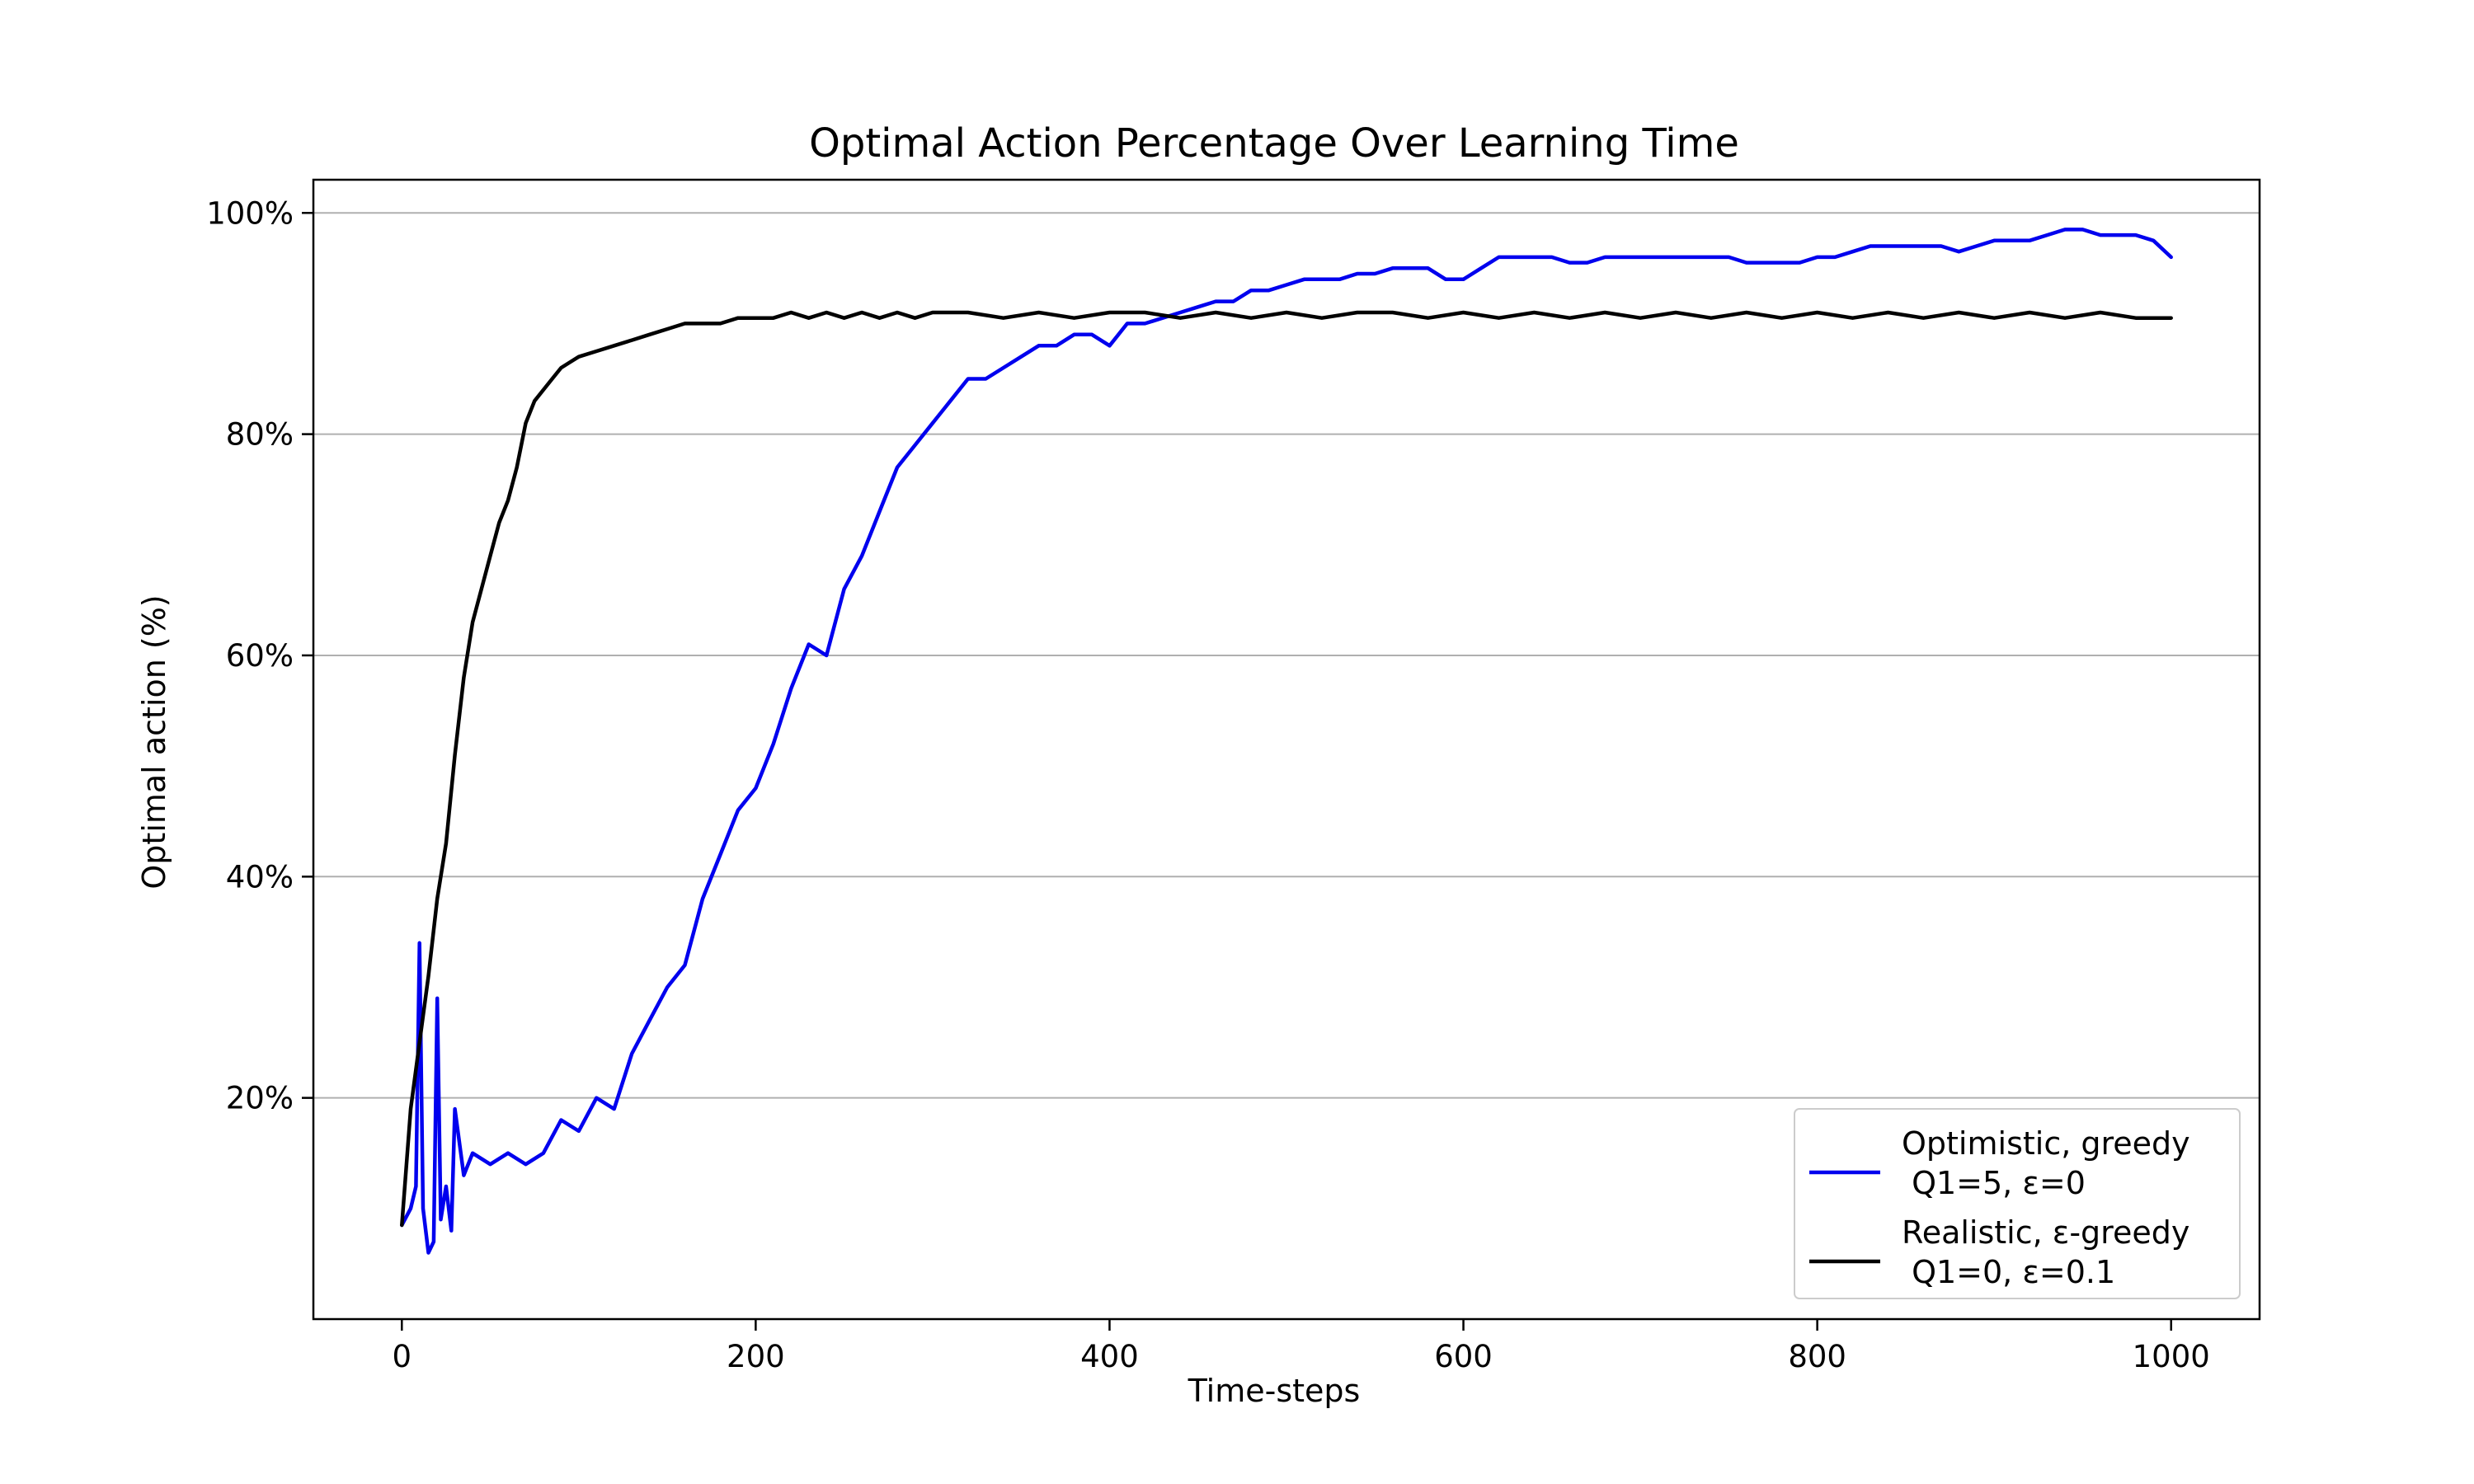 The height and width of the screenshot is (1484, 2474). I want to click on x-axis-label: Time-steps, so click(1274, 1391).